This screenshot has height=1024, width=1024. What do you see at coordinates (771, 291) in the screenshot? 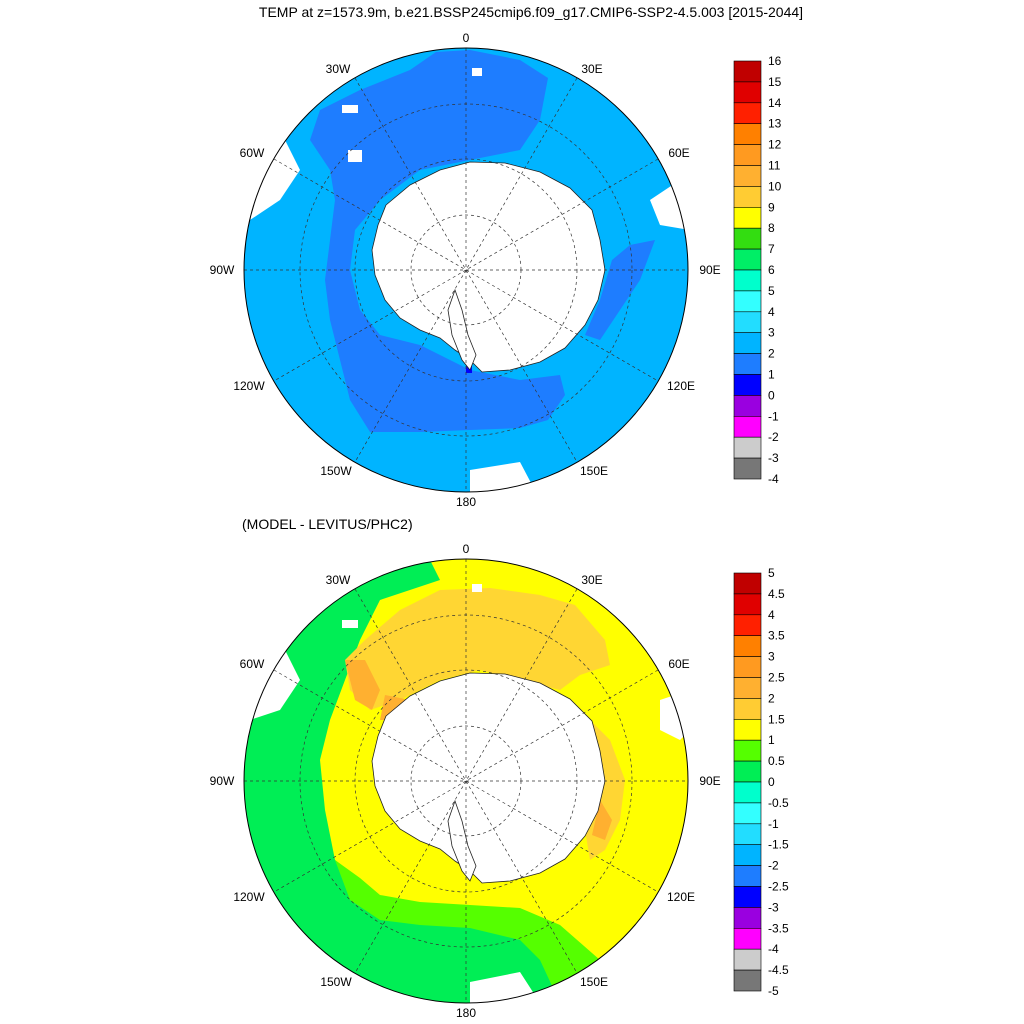
I see `top-colorbar-label: 5` at bounding box center [771, 291].